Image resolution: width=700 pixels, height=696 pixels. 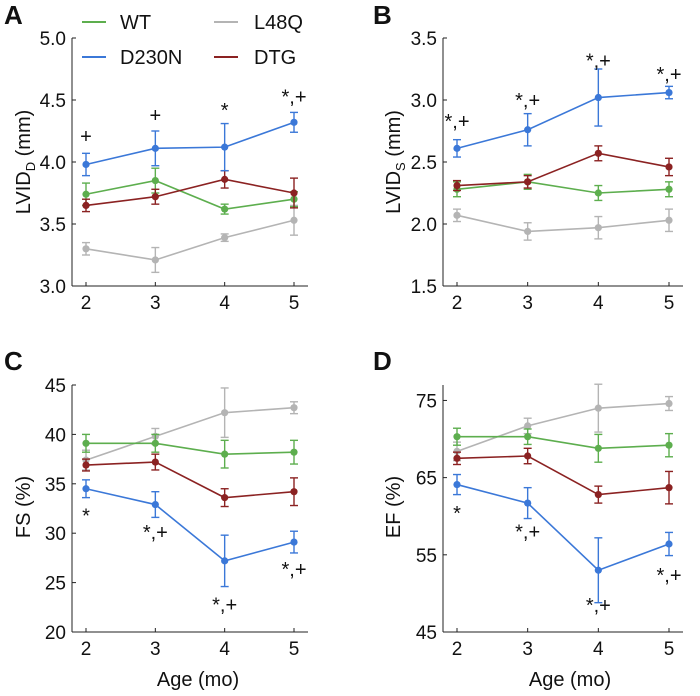 What do you see at coordinates (426, 633) in the screenshot?
I see `panel-d-ytick-label: 45` at bounding box center [426, 633].